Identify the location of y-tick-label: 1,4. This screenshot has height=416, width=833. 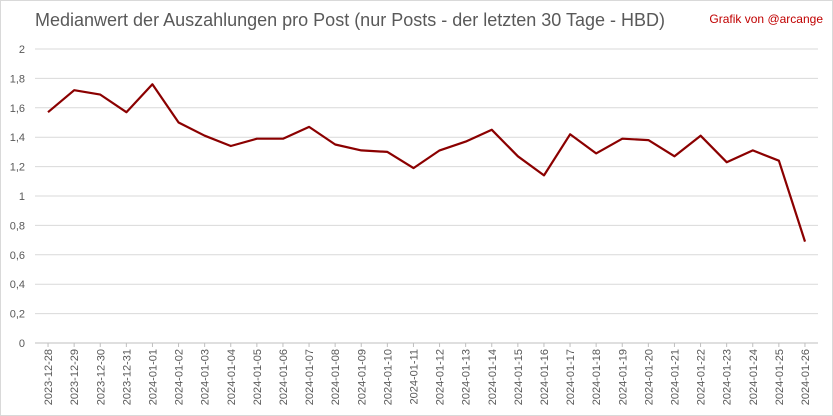
(17, 138).